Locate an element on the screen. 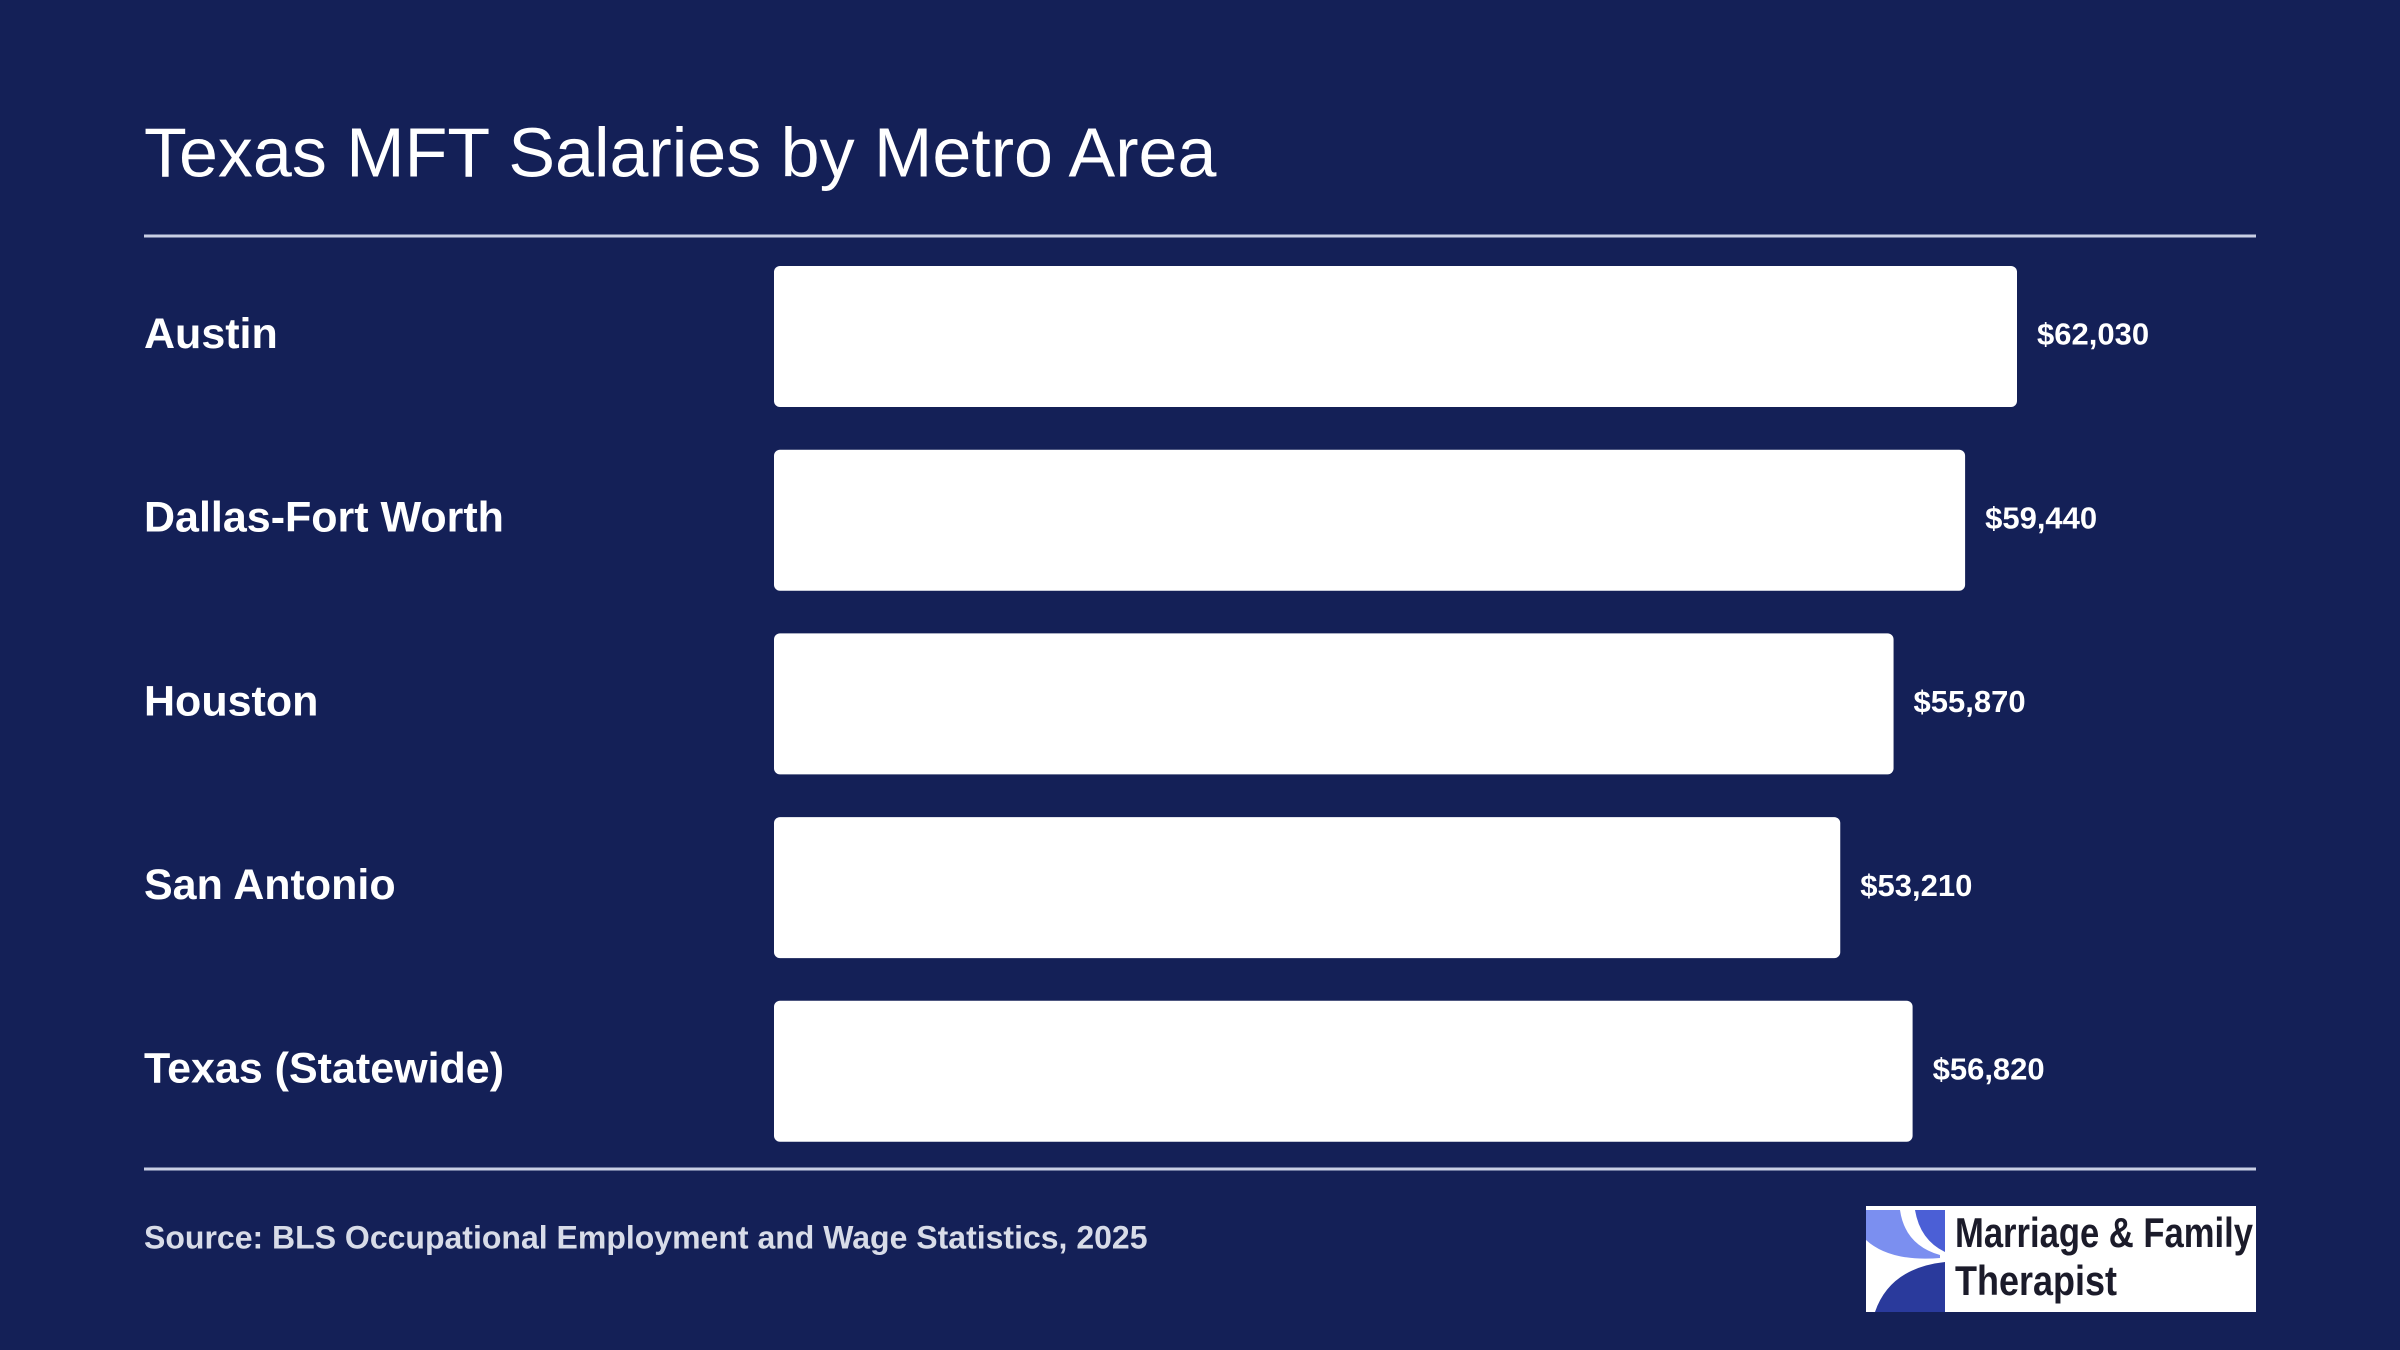 This screenshot has width=2400, height=1350. logo-text: Marriage & Family is located at coordinates (2104, 1232).